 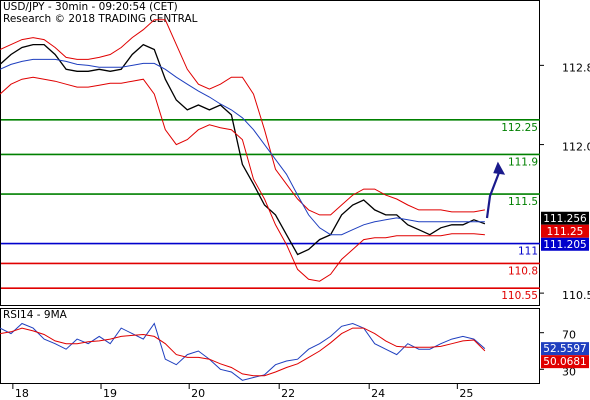 I want to click on value-box-label: 111.25, so click(x=565, y=232).